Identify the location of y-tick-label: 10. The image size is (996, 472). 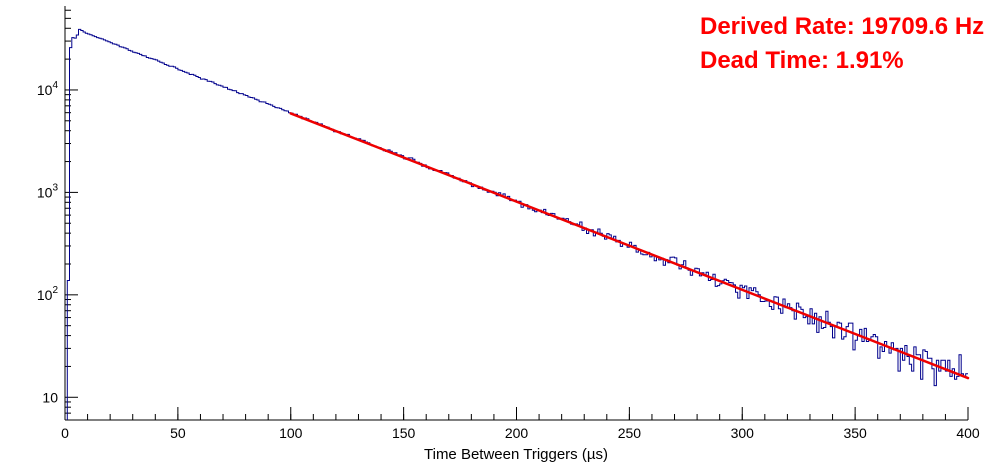
(50, 397).